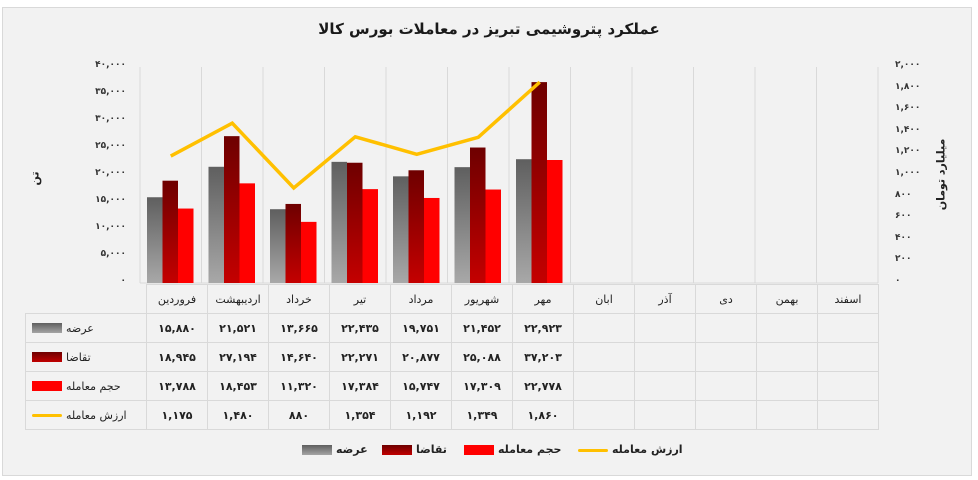 Image resolution: width=978 pixels, height=480 pixels. What do you see at coordinates (421, 357) in the screenshot?
I see `table-cell: ۲۰,۸۷۷` at bounding box center [421, 357].